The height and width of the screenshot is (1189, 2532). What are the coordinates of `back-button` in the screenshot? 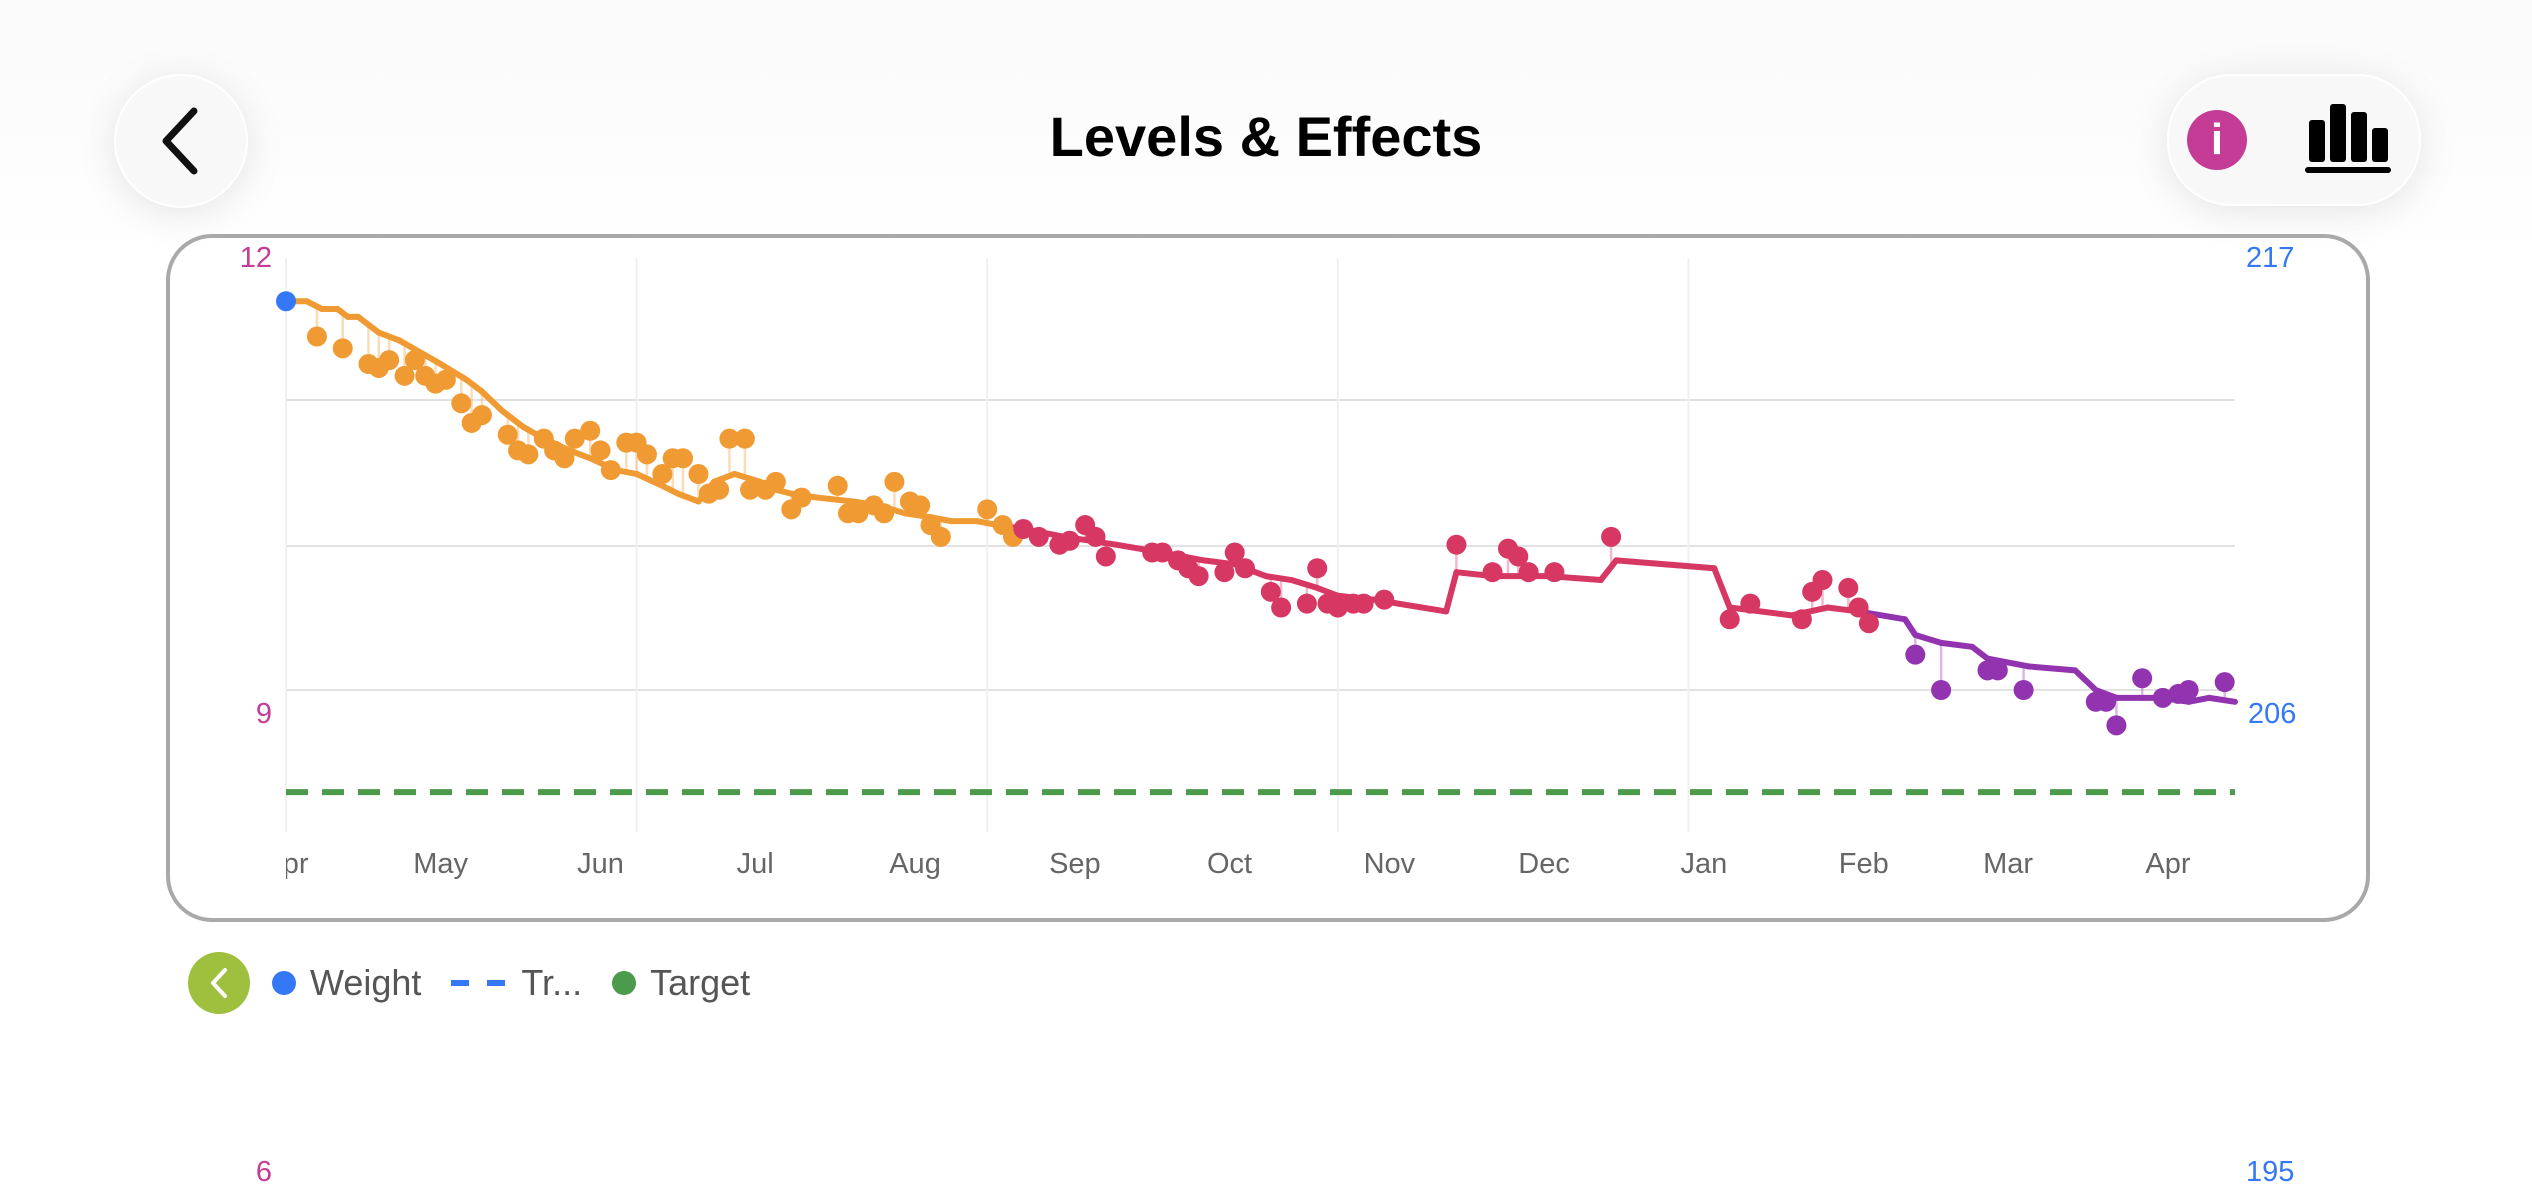 It's located at (181, 141).